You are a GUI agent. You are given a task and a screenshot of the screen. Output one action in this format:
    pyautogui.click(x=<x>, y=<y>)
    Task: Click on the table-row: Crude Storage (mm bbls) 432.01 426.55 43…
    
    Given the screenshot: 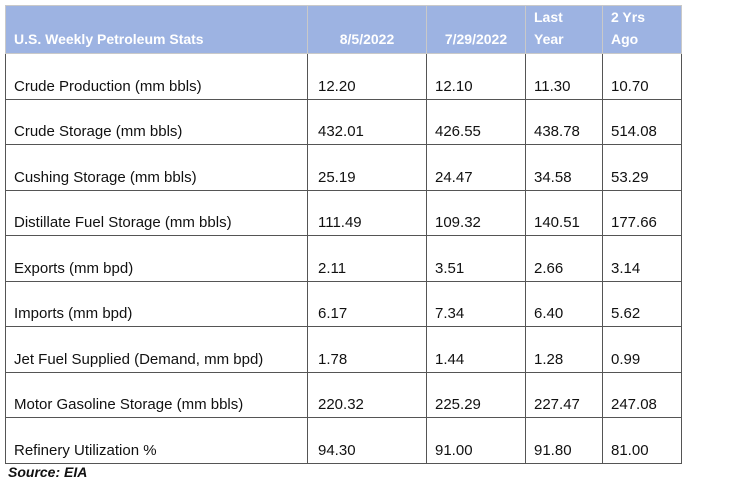 What is the action you would take?
    pyautogui.click(x=343, y=121)
    